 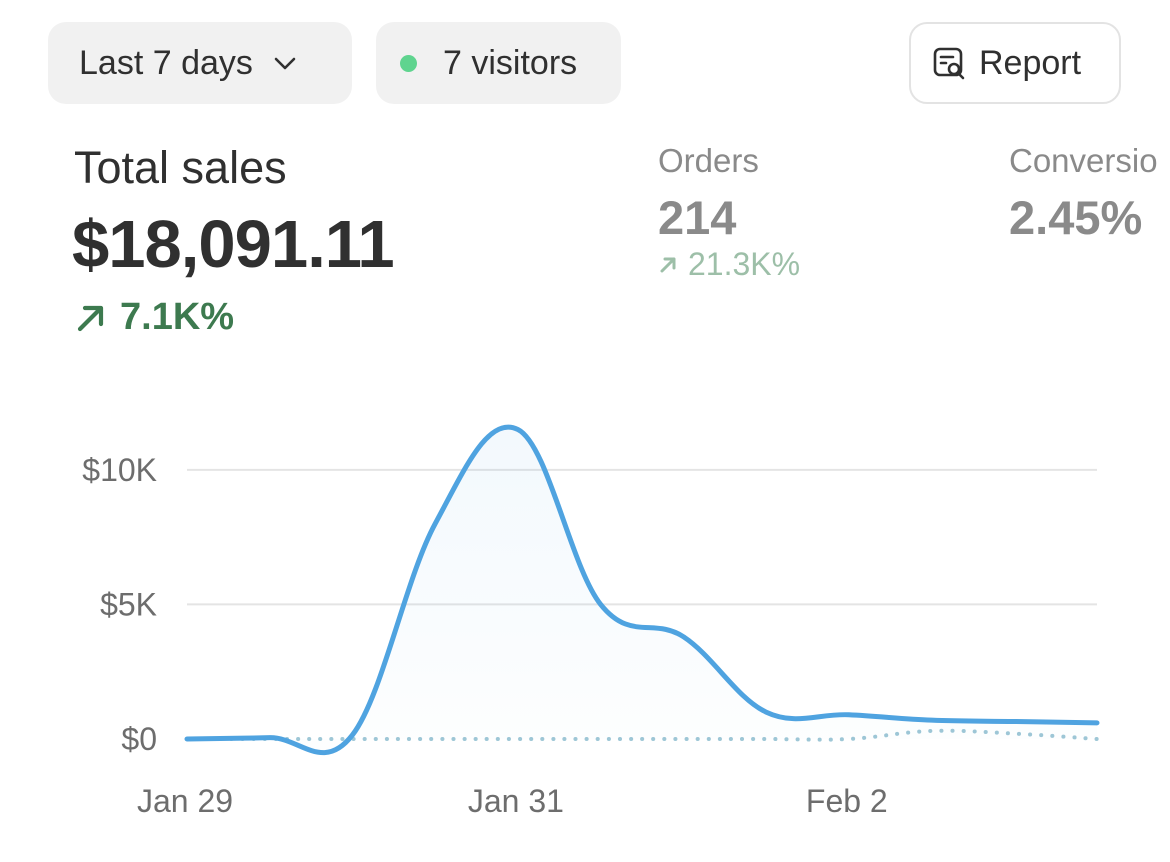 I want to click on x-tick-label: Feb 2, so click(x=847, y=801).